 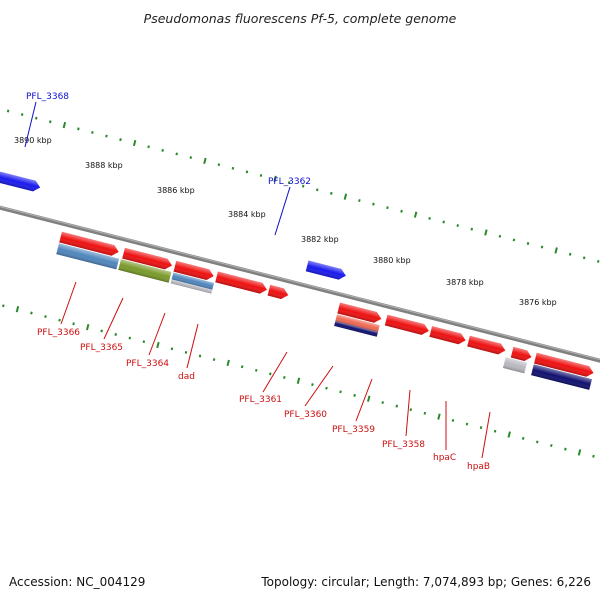 I want to click on gene-pfl-3365-a, so click(x=147, y=259).